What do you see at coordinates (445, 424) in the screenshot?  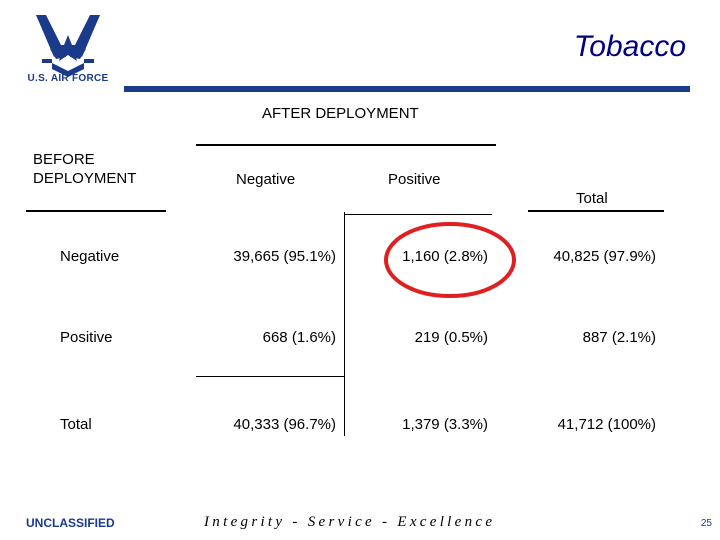 I see `cell-total-pos: 1,379 (3.3%)` at bounding box center [445, 424].